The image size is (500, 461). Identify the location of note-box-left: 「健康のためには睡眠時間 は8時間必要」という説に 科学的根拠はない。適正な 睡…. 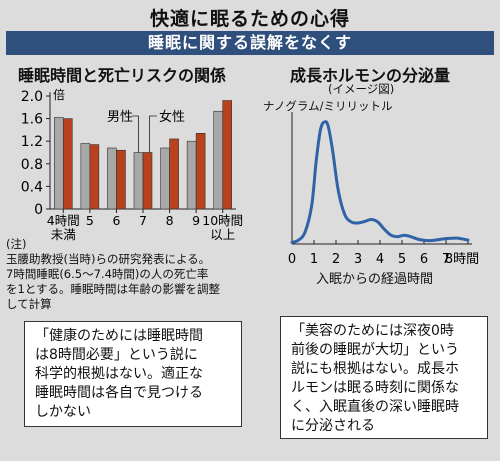
(133, 374).